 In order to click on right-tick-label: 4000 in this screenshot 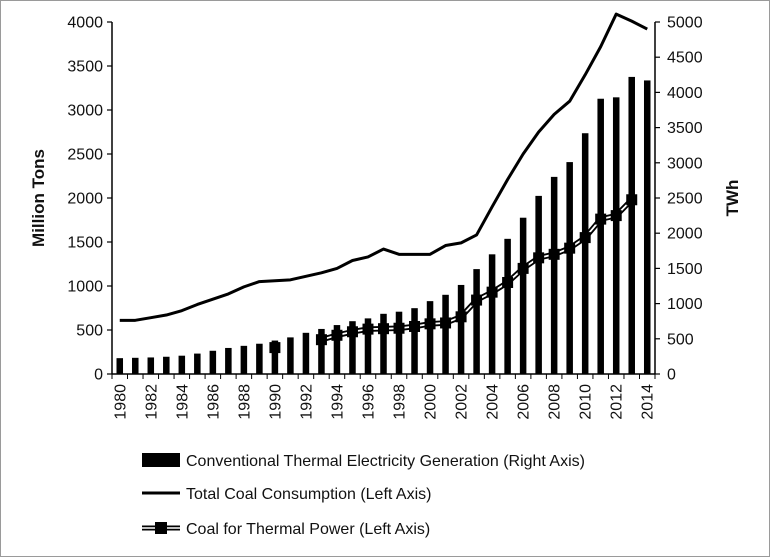, I will do `click(685, 93)`.